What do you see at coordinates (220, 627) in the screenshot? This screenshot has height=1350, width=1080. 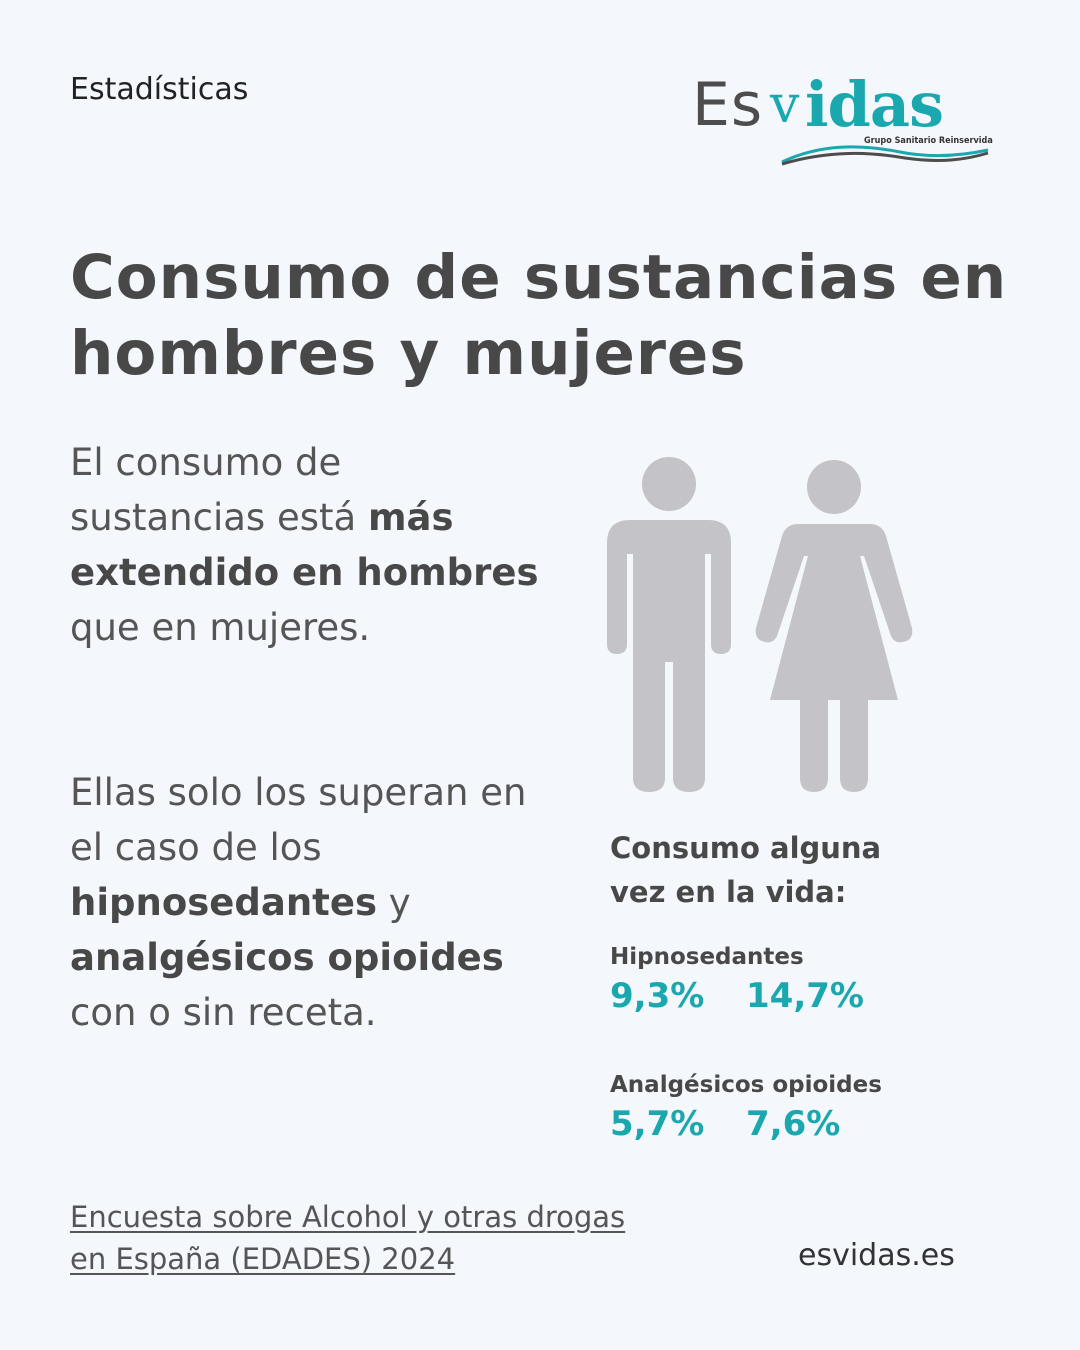 I see `paragraph1-text-2: que en mujeres.` at bounding box center [220, 627].